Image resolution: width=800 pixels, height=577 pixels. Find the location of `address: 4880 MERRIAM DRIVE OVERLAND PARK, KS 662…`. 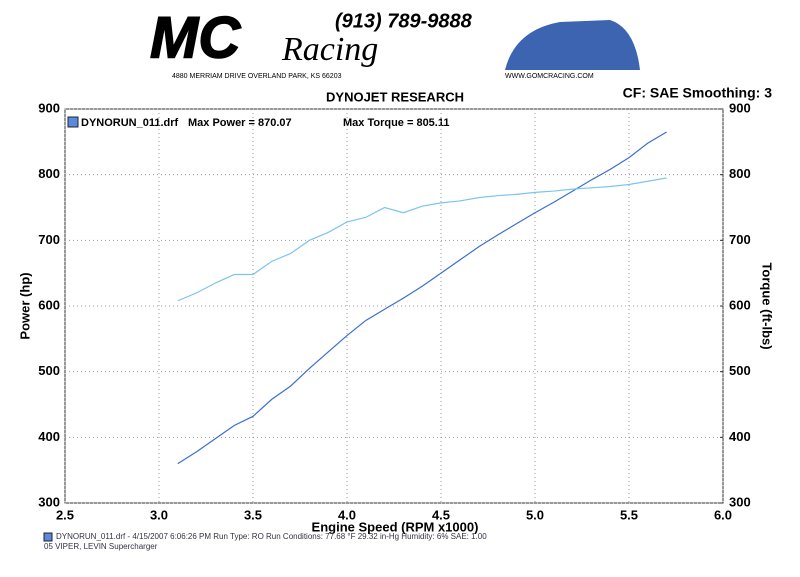

address: 4880 MERRIAM DRIVE OVERLAND PARK, KS 662… is located at coordinates (257, 76).